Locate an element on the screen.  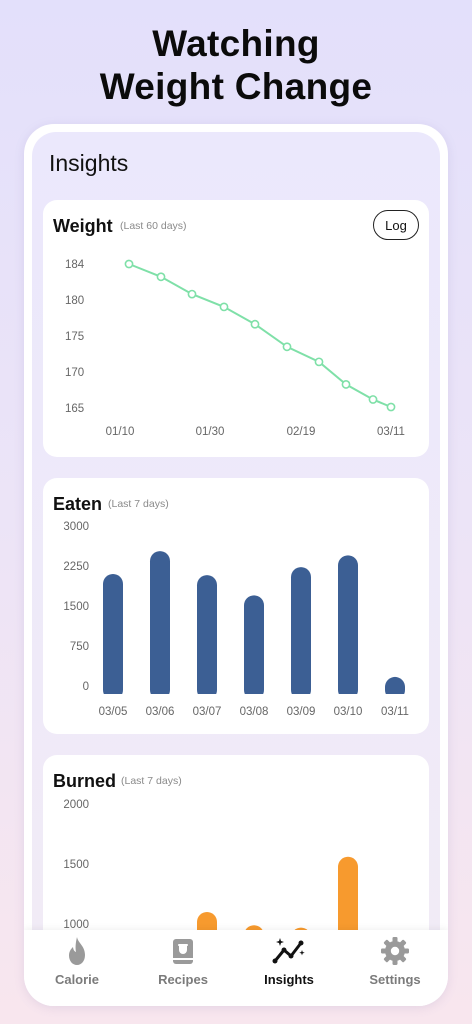
x-tick-label: 02/19 is located at coordinates (301, 432).